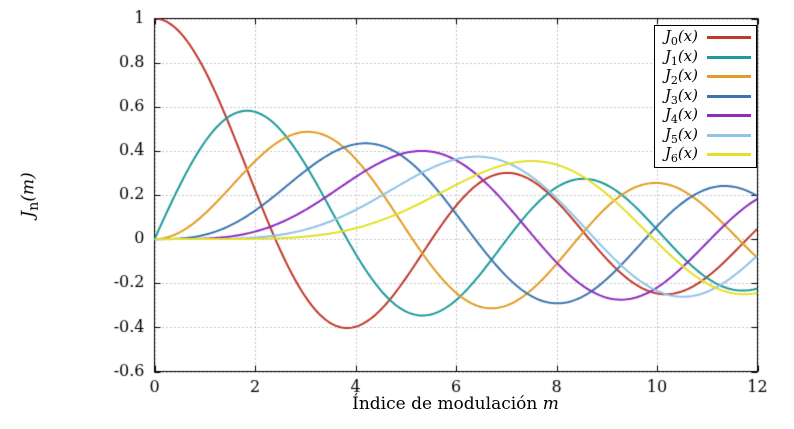 The width and height of the screenshot is (794, 429). What do you see at coordinates (681, 96) in the screenshot?
I see `legend-label: J3(x)` at bounding box center [681, 96].